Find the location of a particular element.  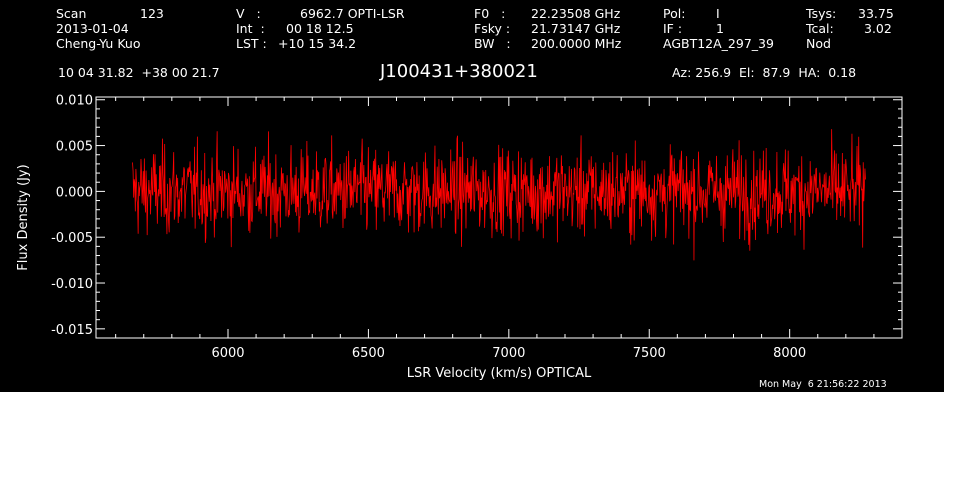

if-label: IF : is located at coordinates (673, 28).